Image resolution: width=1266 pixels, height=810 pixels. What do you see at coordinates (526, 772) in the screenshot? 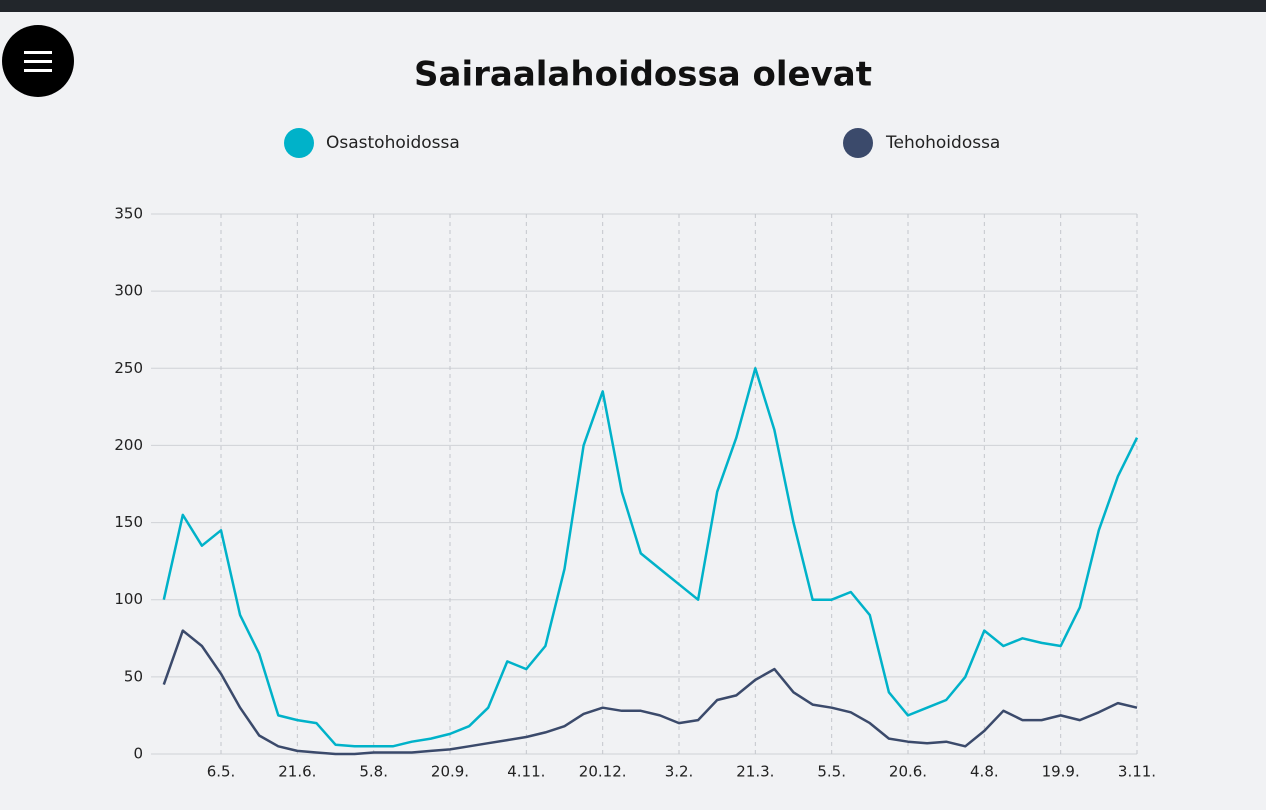
I see `x-tick-label: 4.11.` at bounding box center [526, 772].